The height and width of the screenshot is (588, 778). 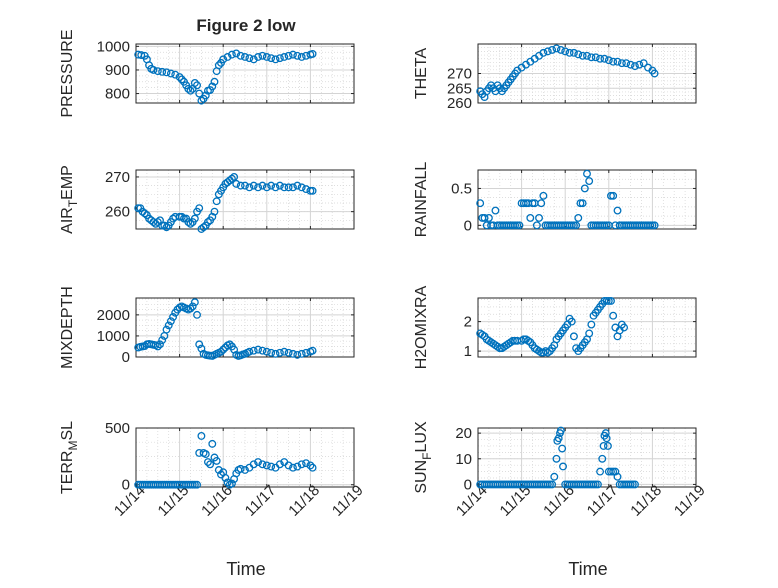 I want to click on y-tick-label: 270, so click(x=459, y=74).